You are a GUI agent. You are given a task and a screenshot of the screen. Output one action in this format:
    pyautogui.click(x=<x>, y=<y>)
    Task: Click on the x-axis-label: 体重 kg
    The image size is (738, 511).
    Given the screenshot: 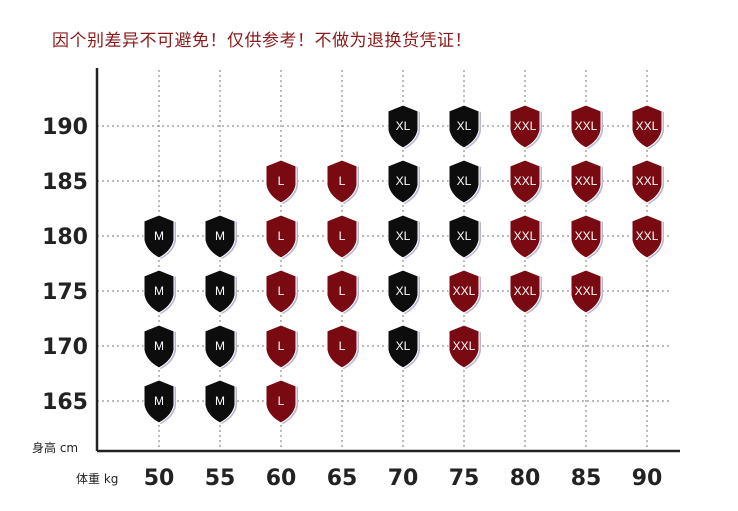 What is the action you would take?
    pyautogui.click(x=97, y=479)
    